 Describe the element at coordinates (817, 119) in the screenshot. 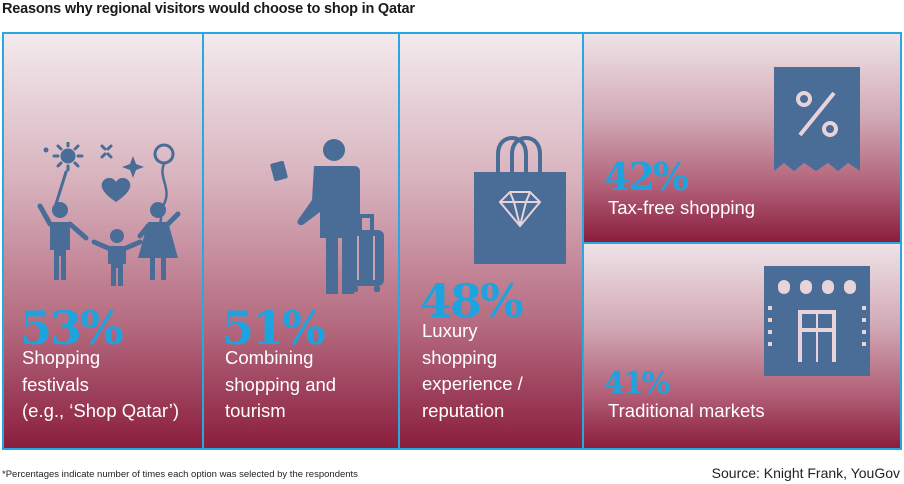

I see `percent-receipt-icon` at that location.